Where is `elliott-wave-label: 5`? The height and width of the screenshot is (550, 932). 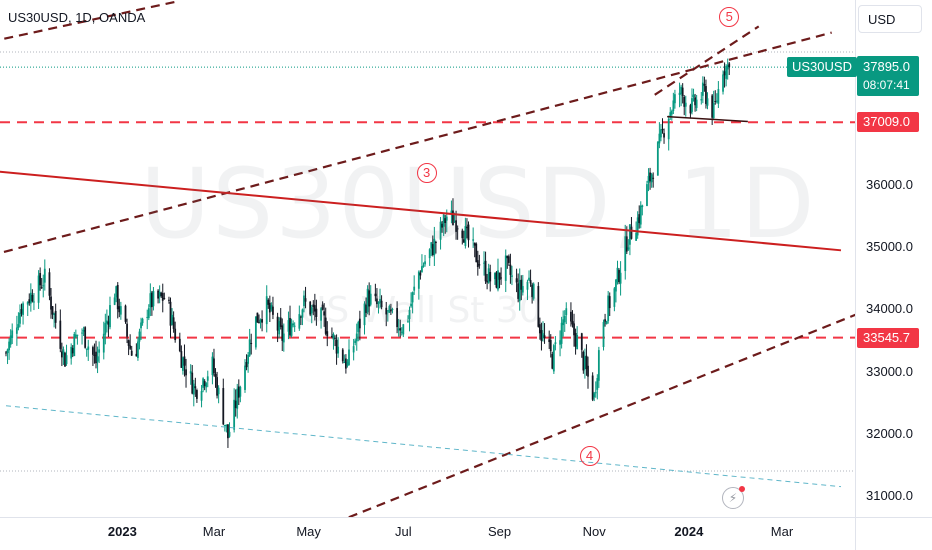
elliott-wave-label: 5 is located at coordinates (729, 17).